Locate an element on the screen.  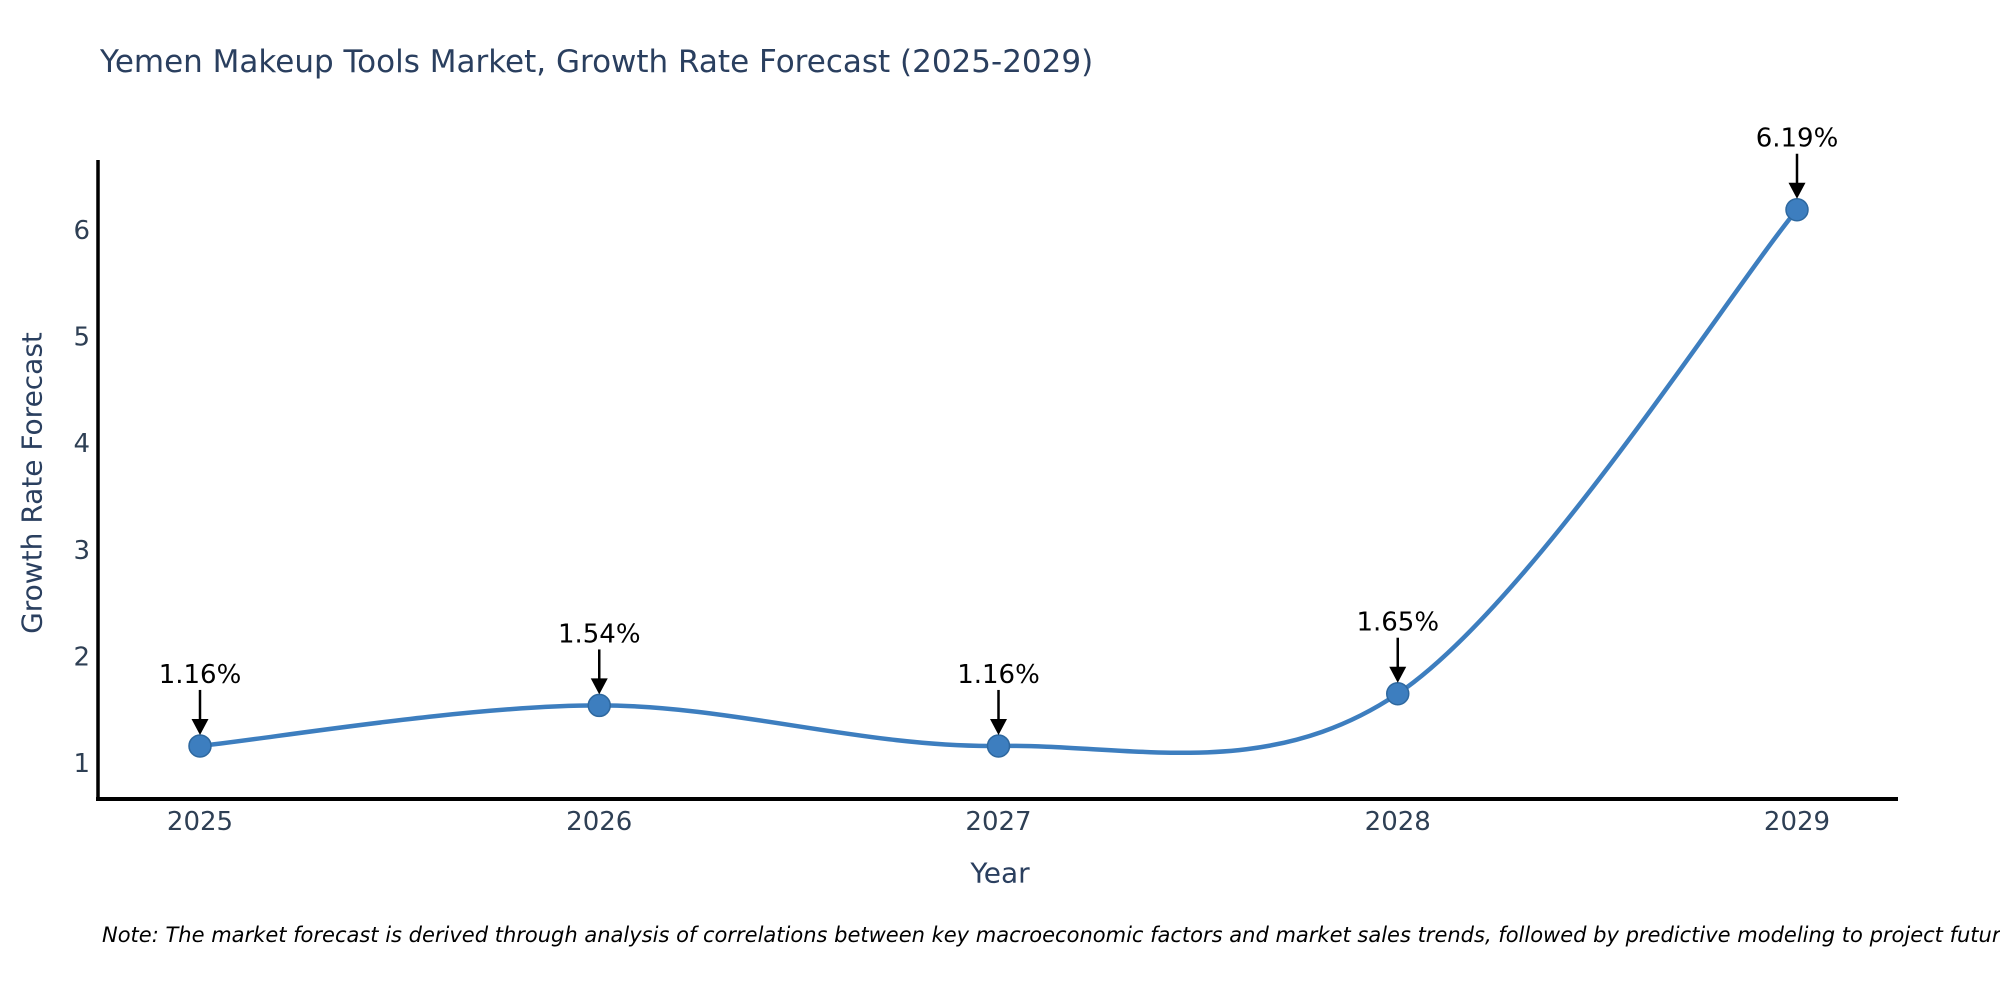
data-point-label: 6.19% is located at coordinates (1797, 139).